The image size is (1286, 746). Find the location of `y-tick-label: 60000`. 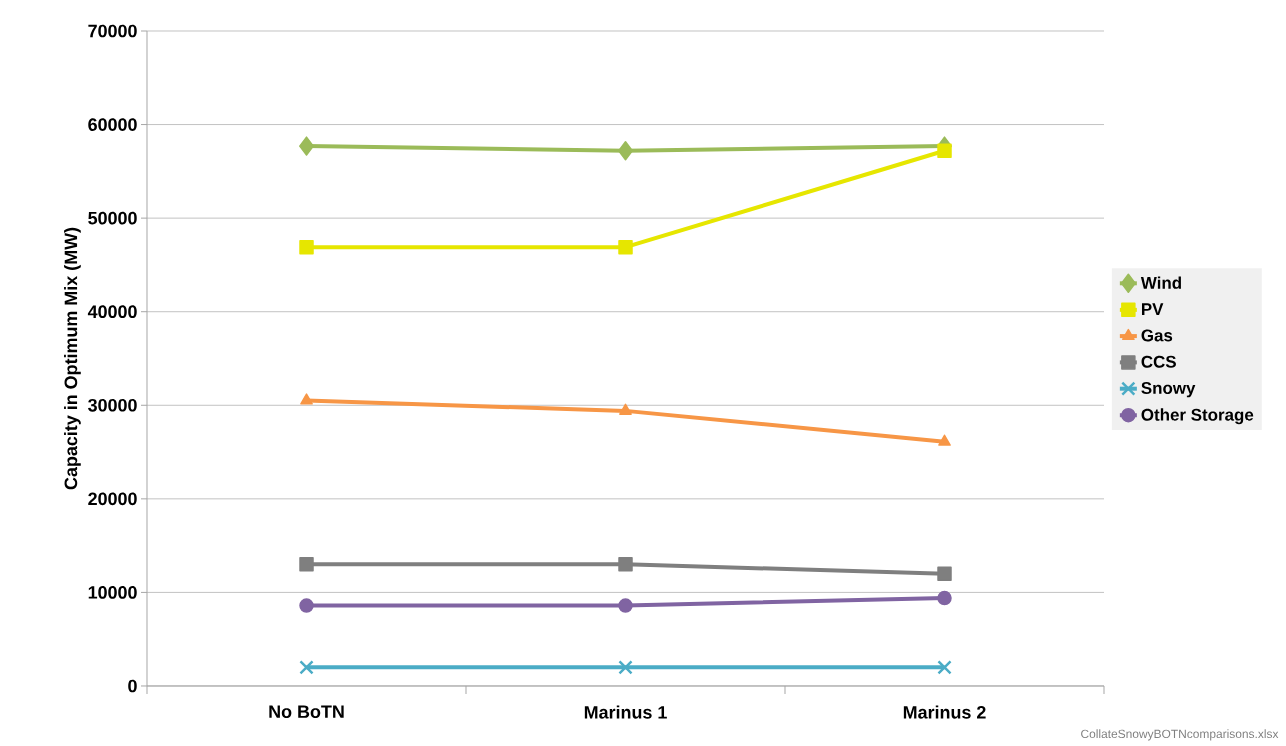

y-tick-label: 60000 is located at coordinates (112, 124).